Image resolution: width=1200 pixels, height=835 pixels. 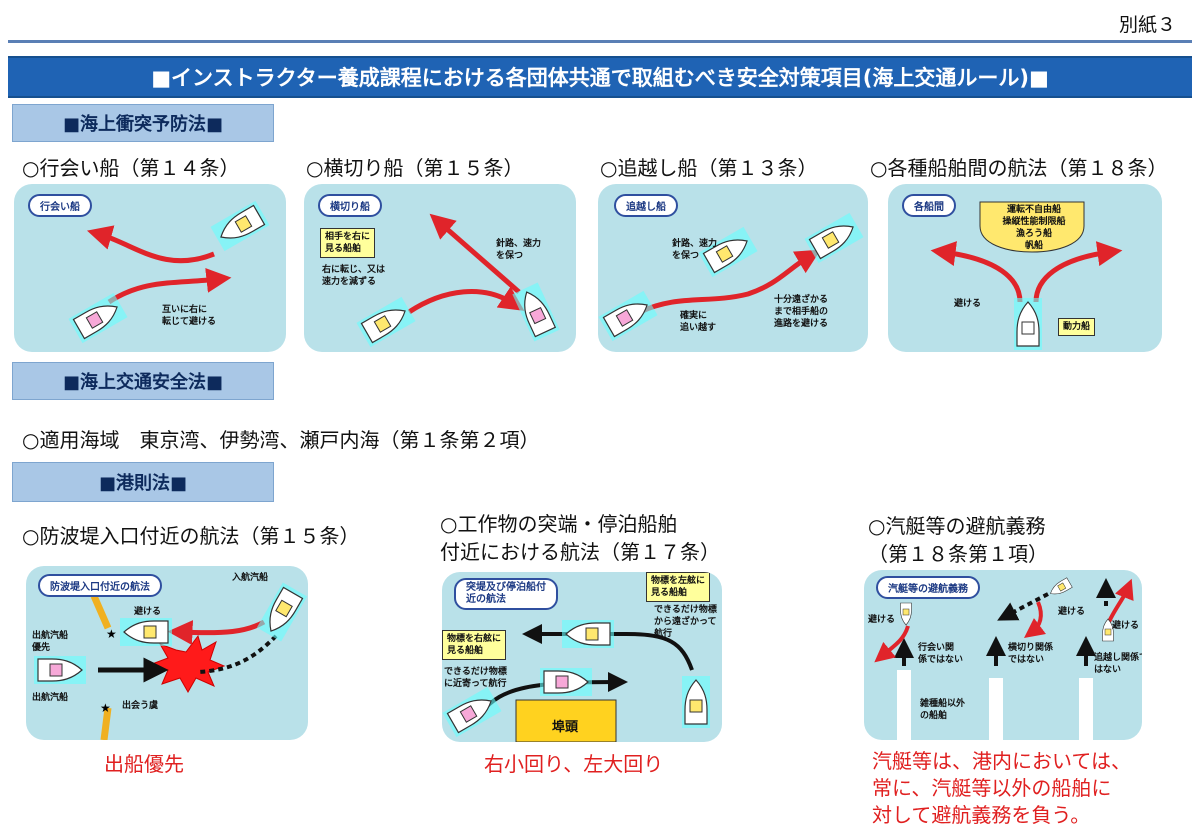 What do you see at coordinates (146, 632) in the screenshot?
I see `boat-yellow-waiting` at bounding box center [146, 632].